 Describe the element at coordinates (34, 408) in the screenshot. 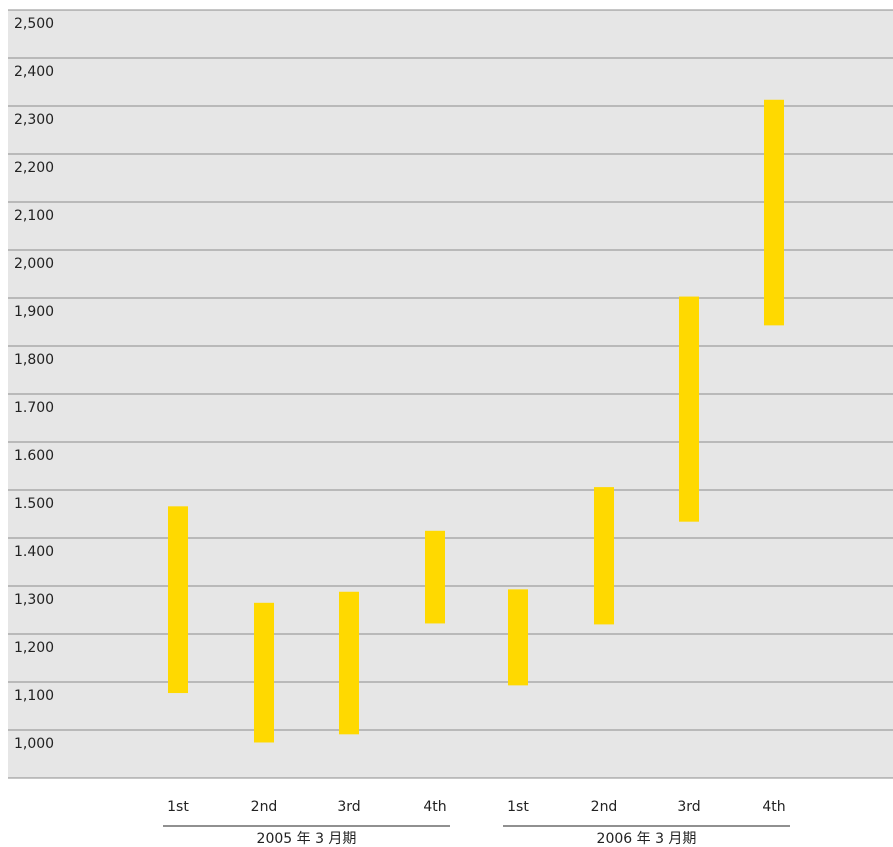

I see `y-tick-label: 1.700` at that location.